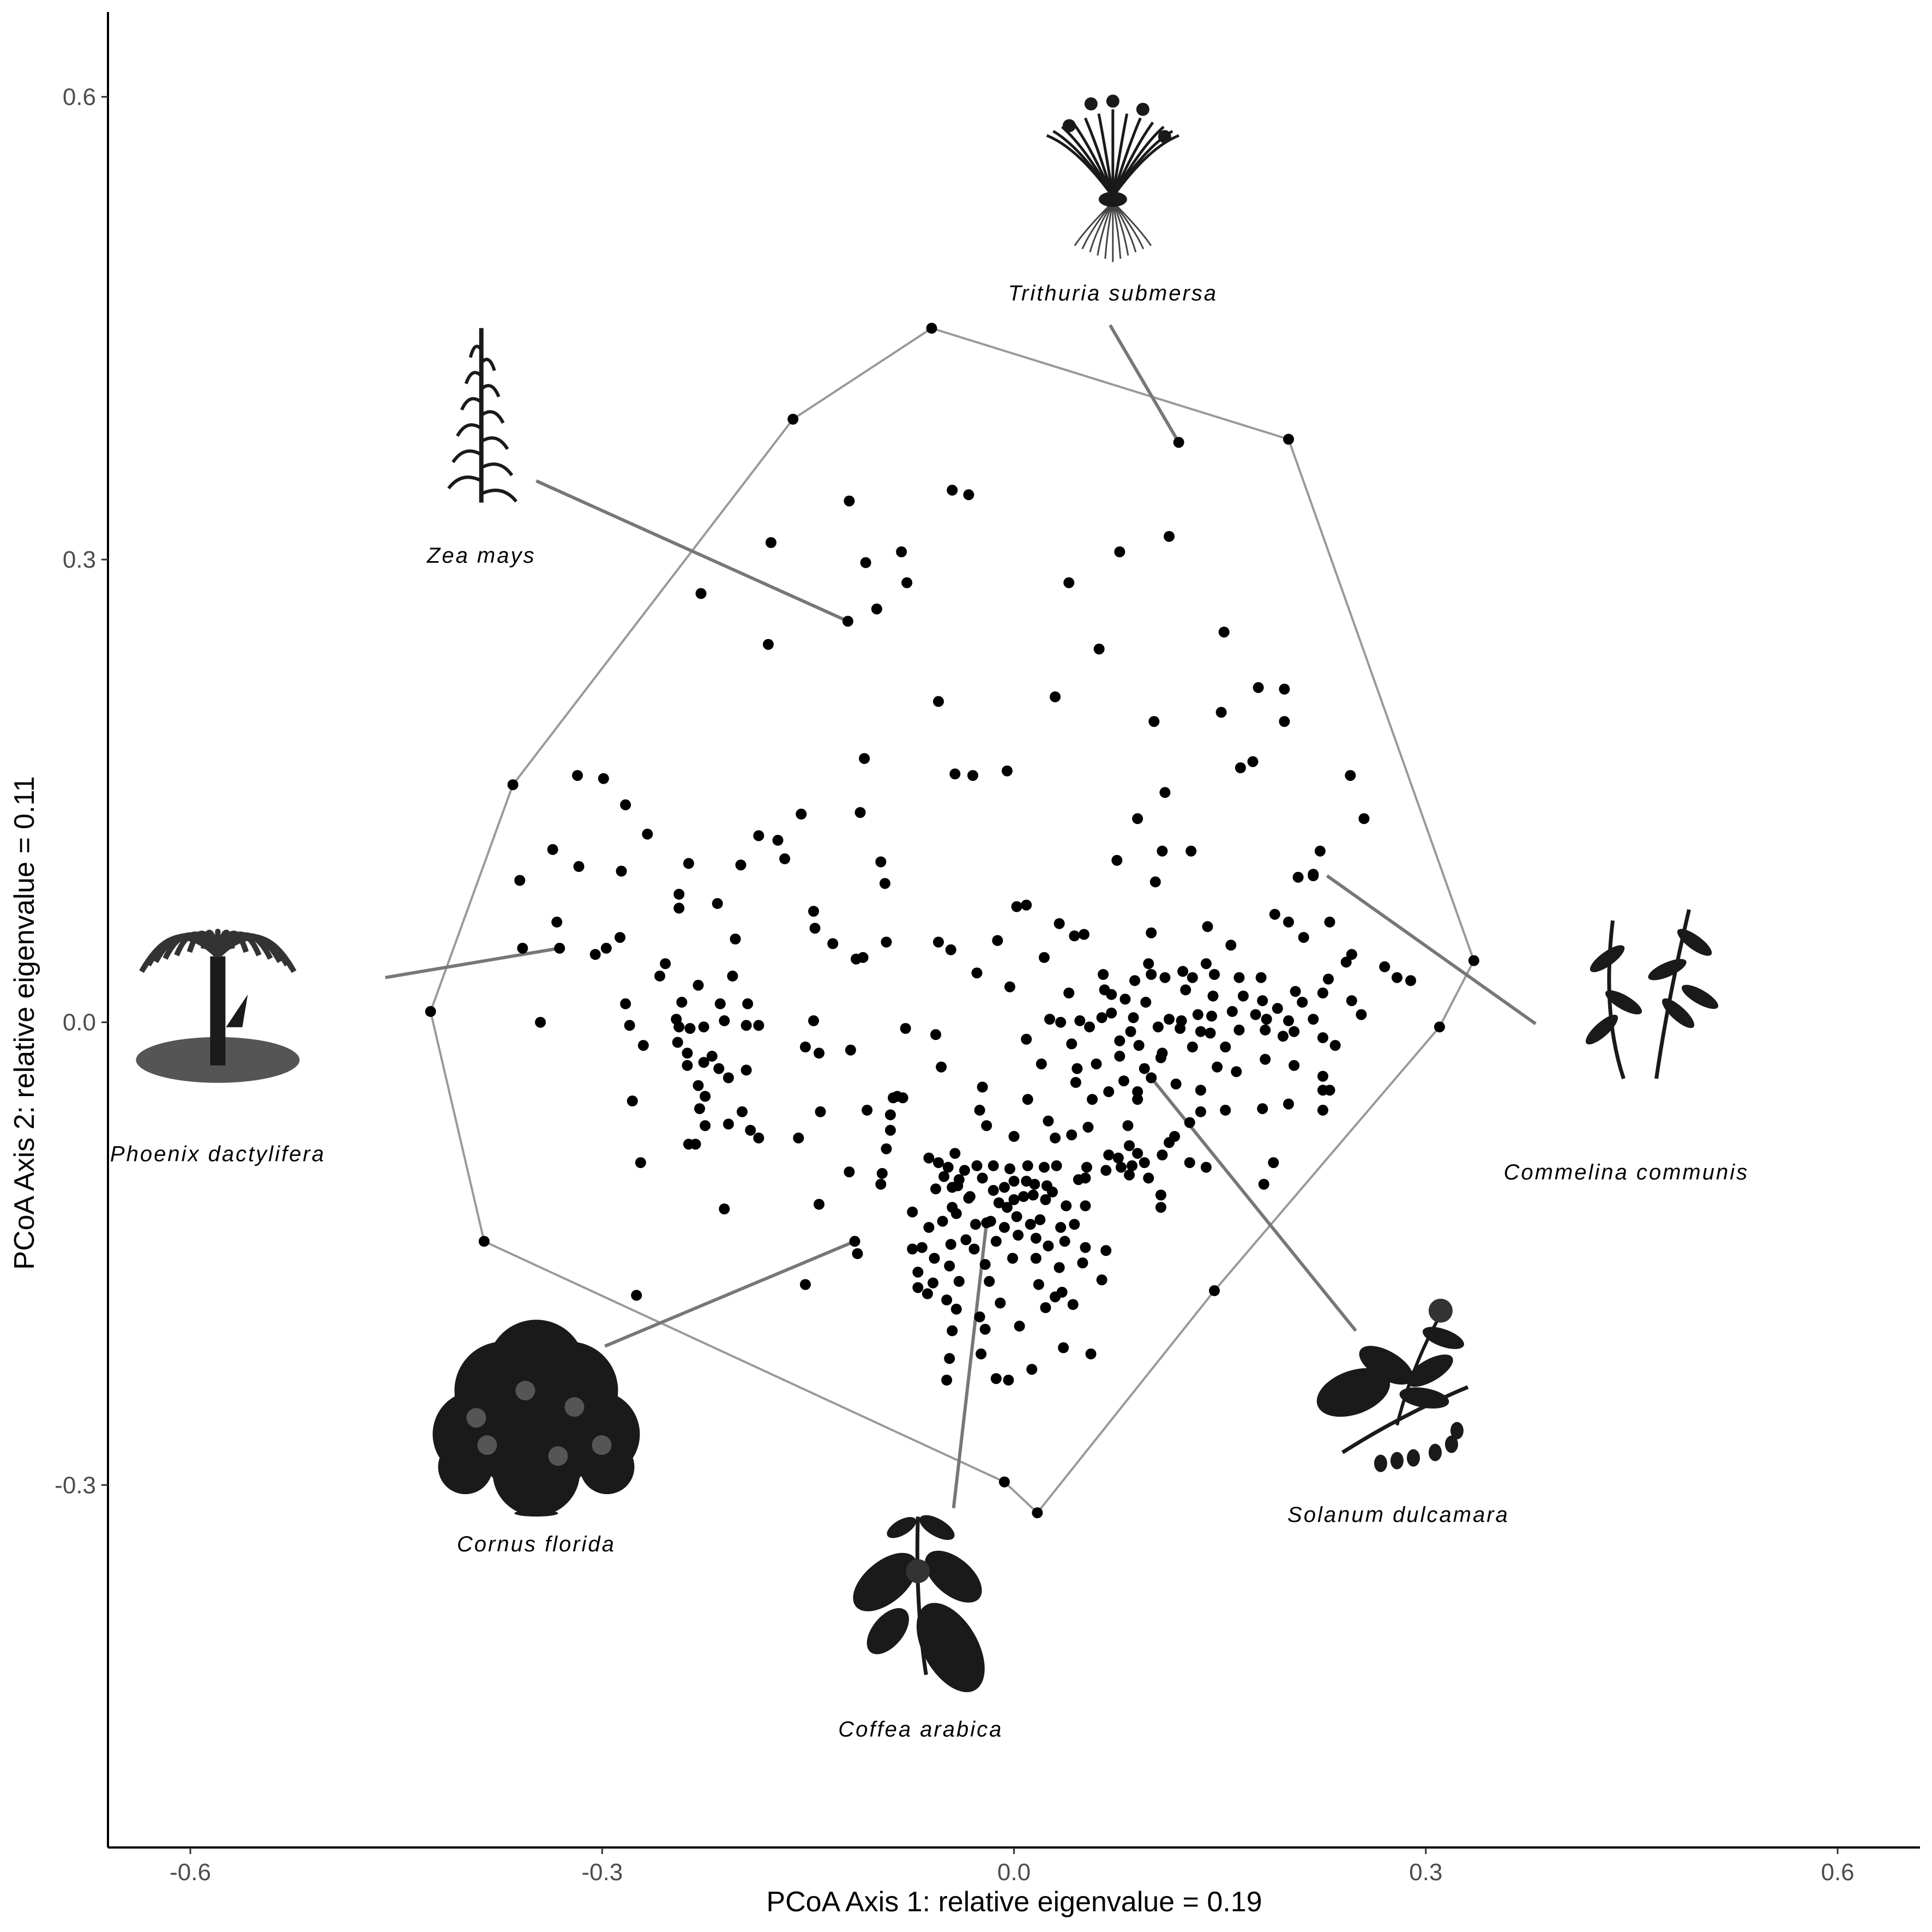 The width and height of the screenshot is (1932, 1932). I want to click on commelina-communis-plant-icon, so click(1652, 994).